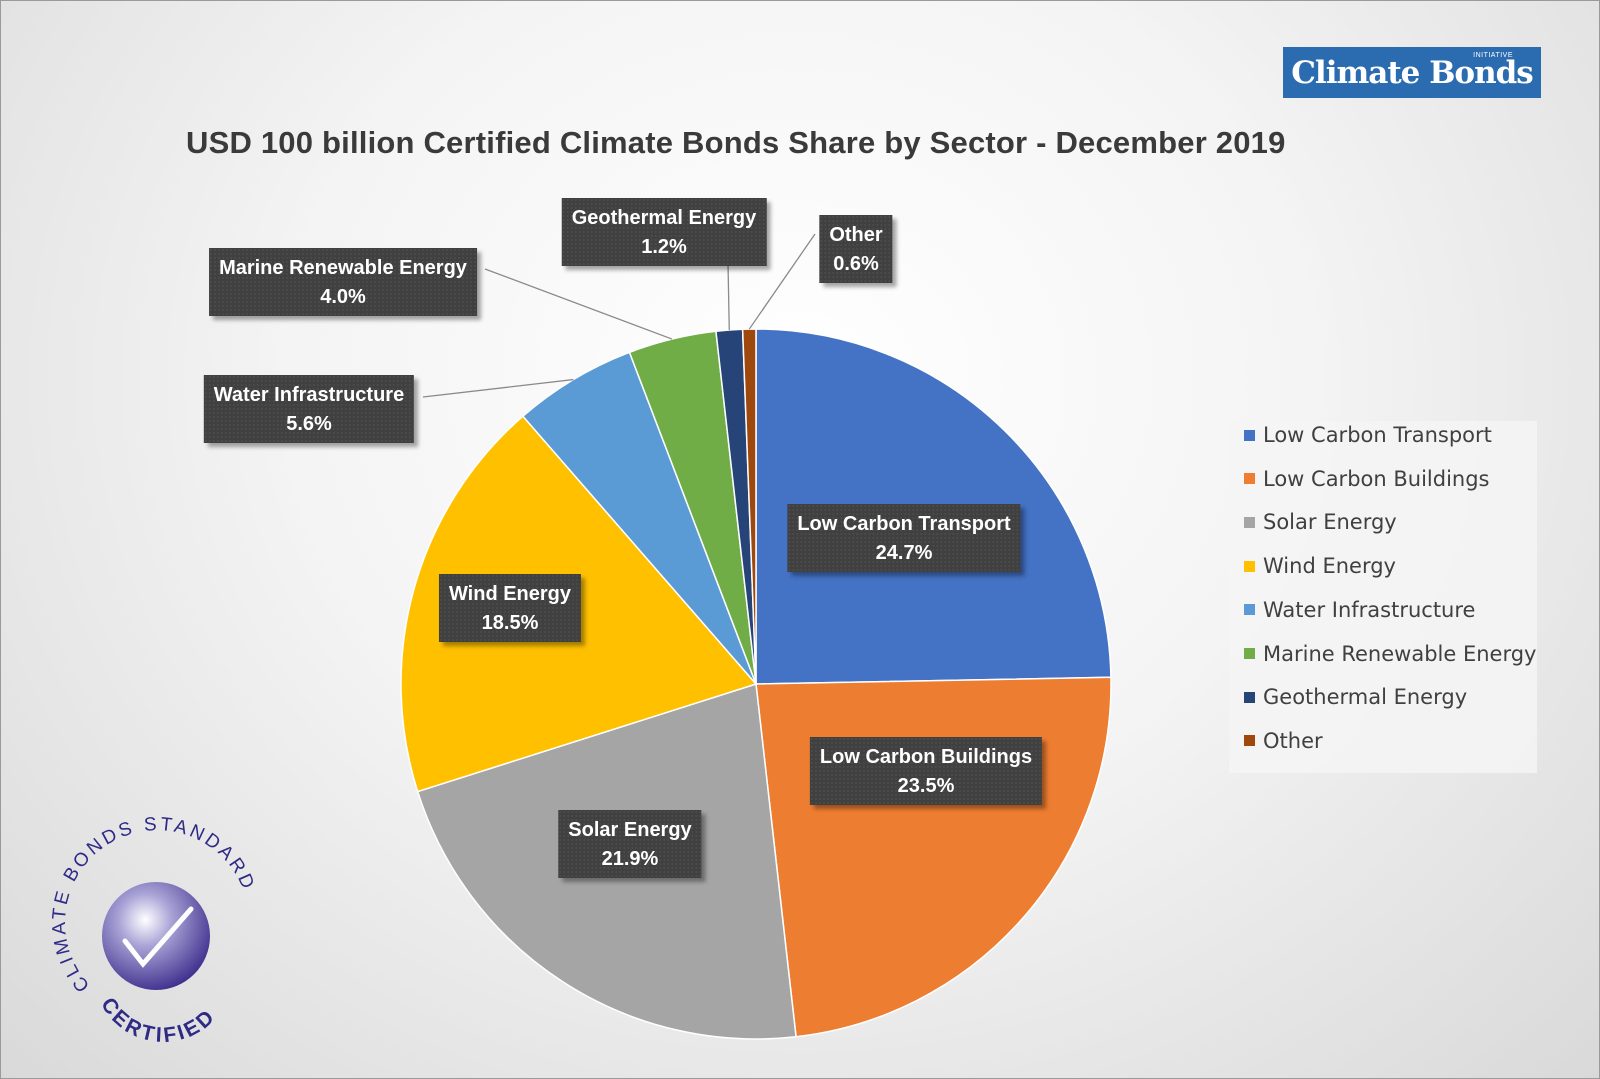 The width and height of the screenshot is (1600, 1079). I want to click on data-label-value: 21.9%, so click(630, 859).